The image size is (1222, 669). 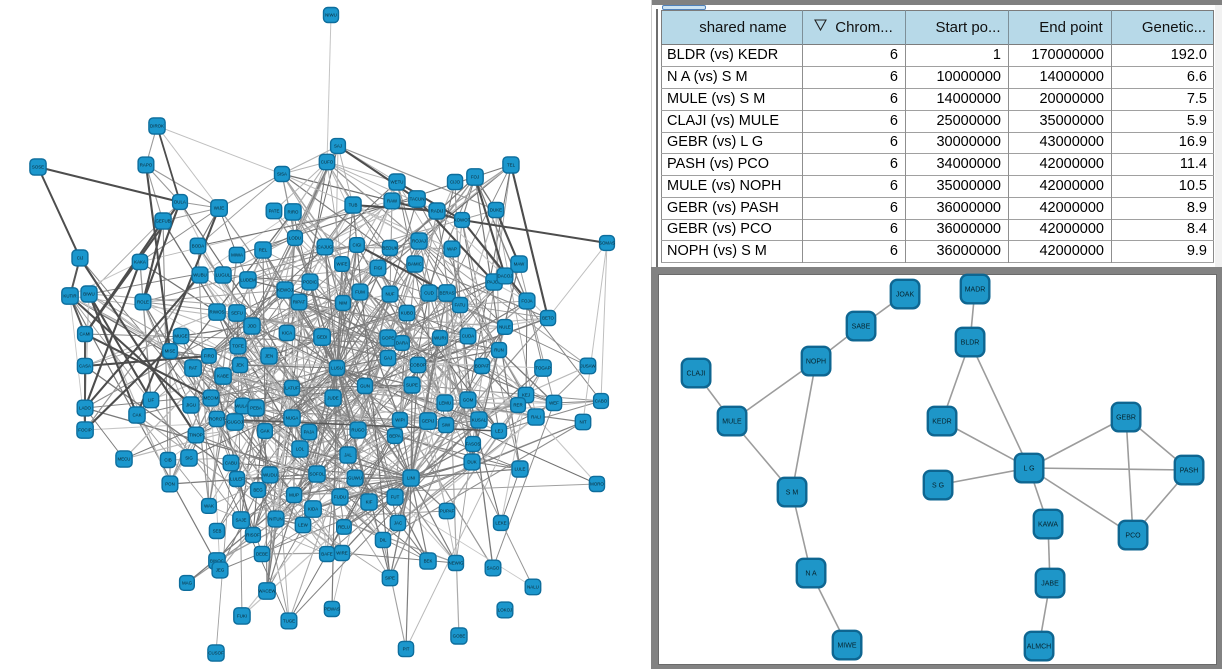 What do you see at coordinates (1039, 646) in the screenshot?
I see `svg-text: ALMCH` at bounding box center [1039, 646].